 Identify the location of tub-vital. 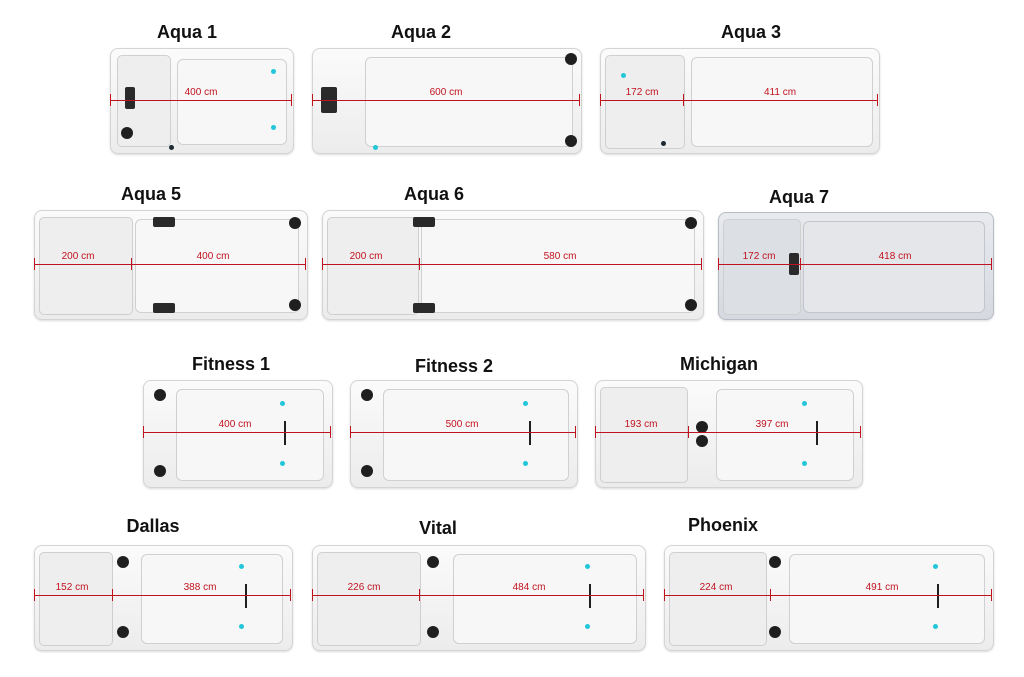
(479, 598).